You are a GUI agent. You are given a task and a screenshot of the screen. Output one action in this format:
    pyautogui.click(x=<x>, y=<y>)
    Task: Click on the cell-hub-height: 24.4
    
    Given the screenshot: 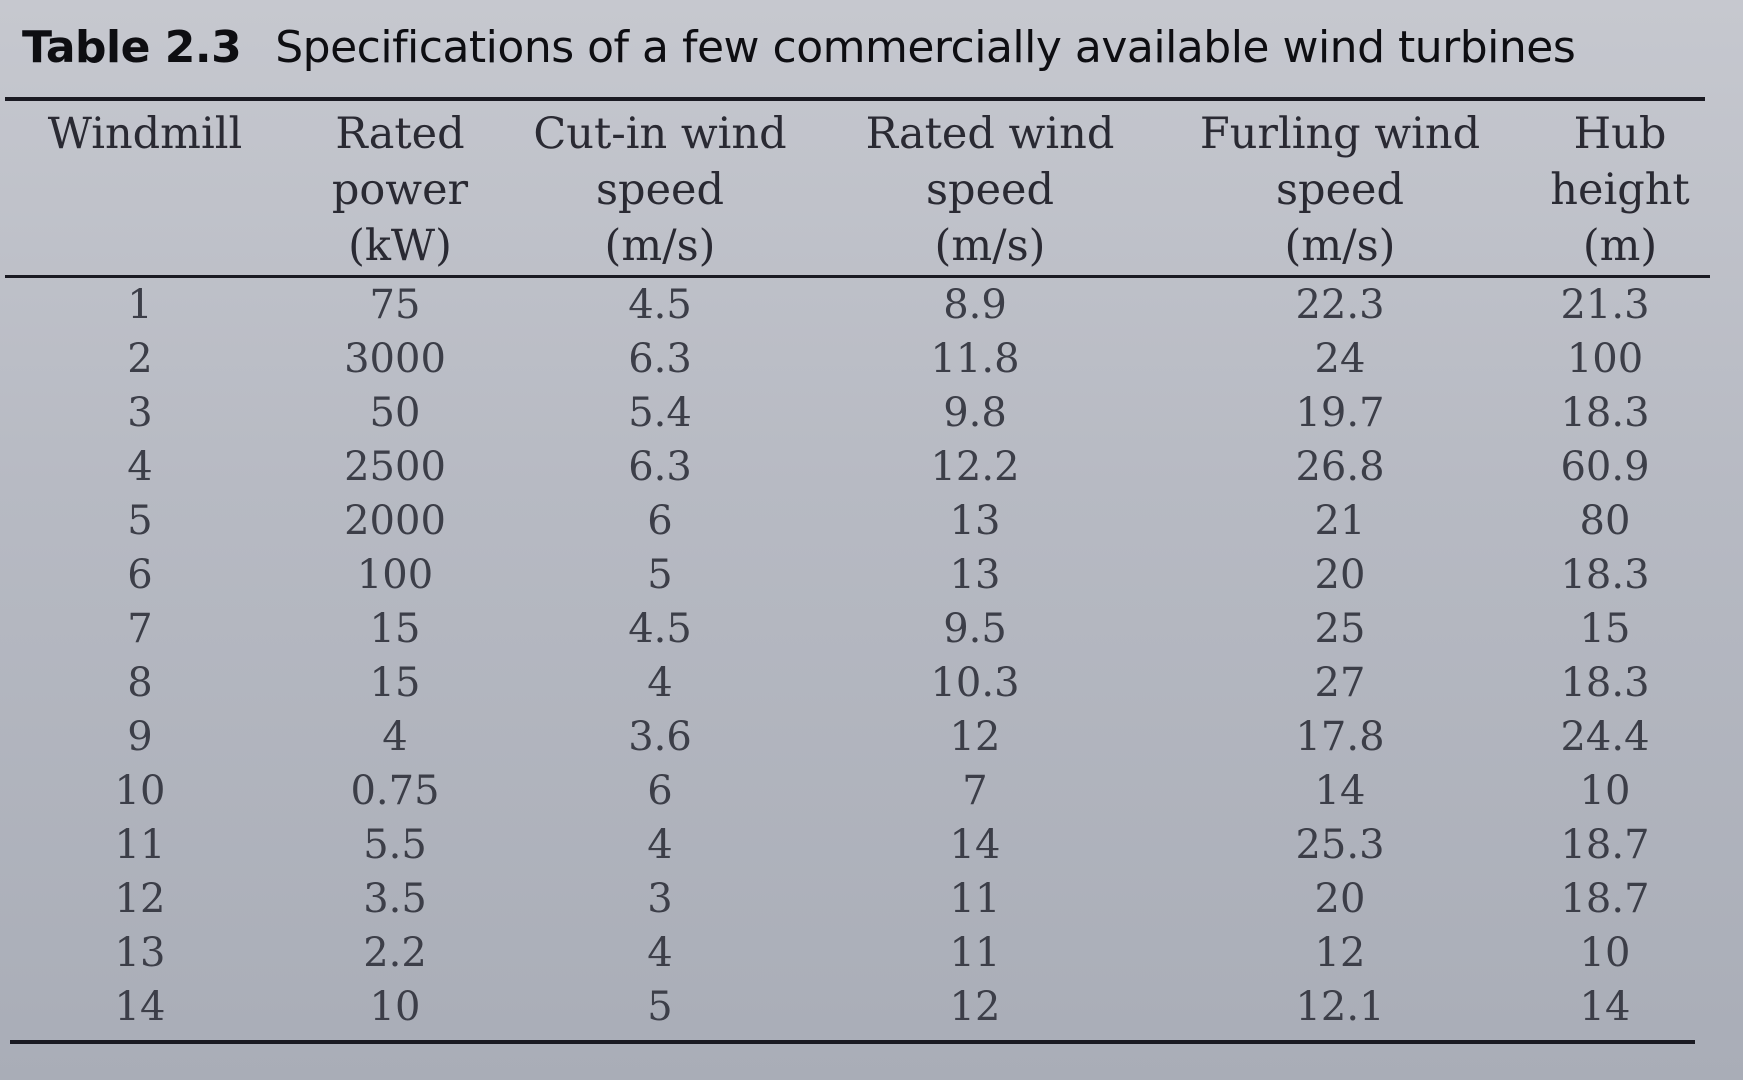 What is the action you would take?
    pyautogui.click(x=1605, y=737)
    